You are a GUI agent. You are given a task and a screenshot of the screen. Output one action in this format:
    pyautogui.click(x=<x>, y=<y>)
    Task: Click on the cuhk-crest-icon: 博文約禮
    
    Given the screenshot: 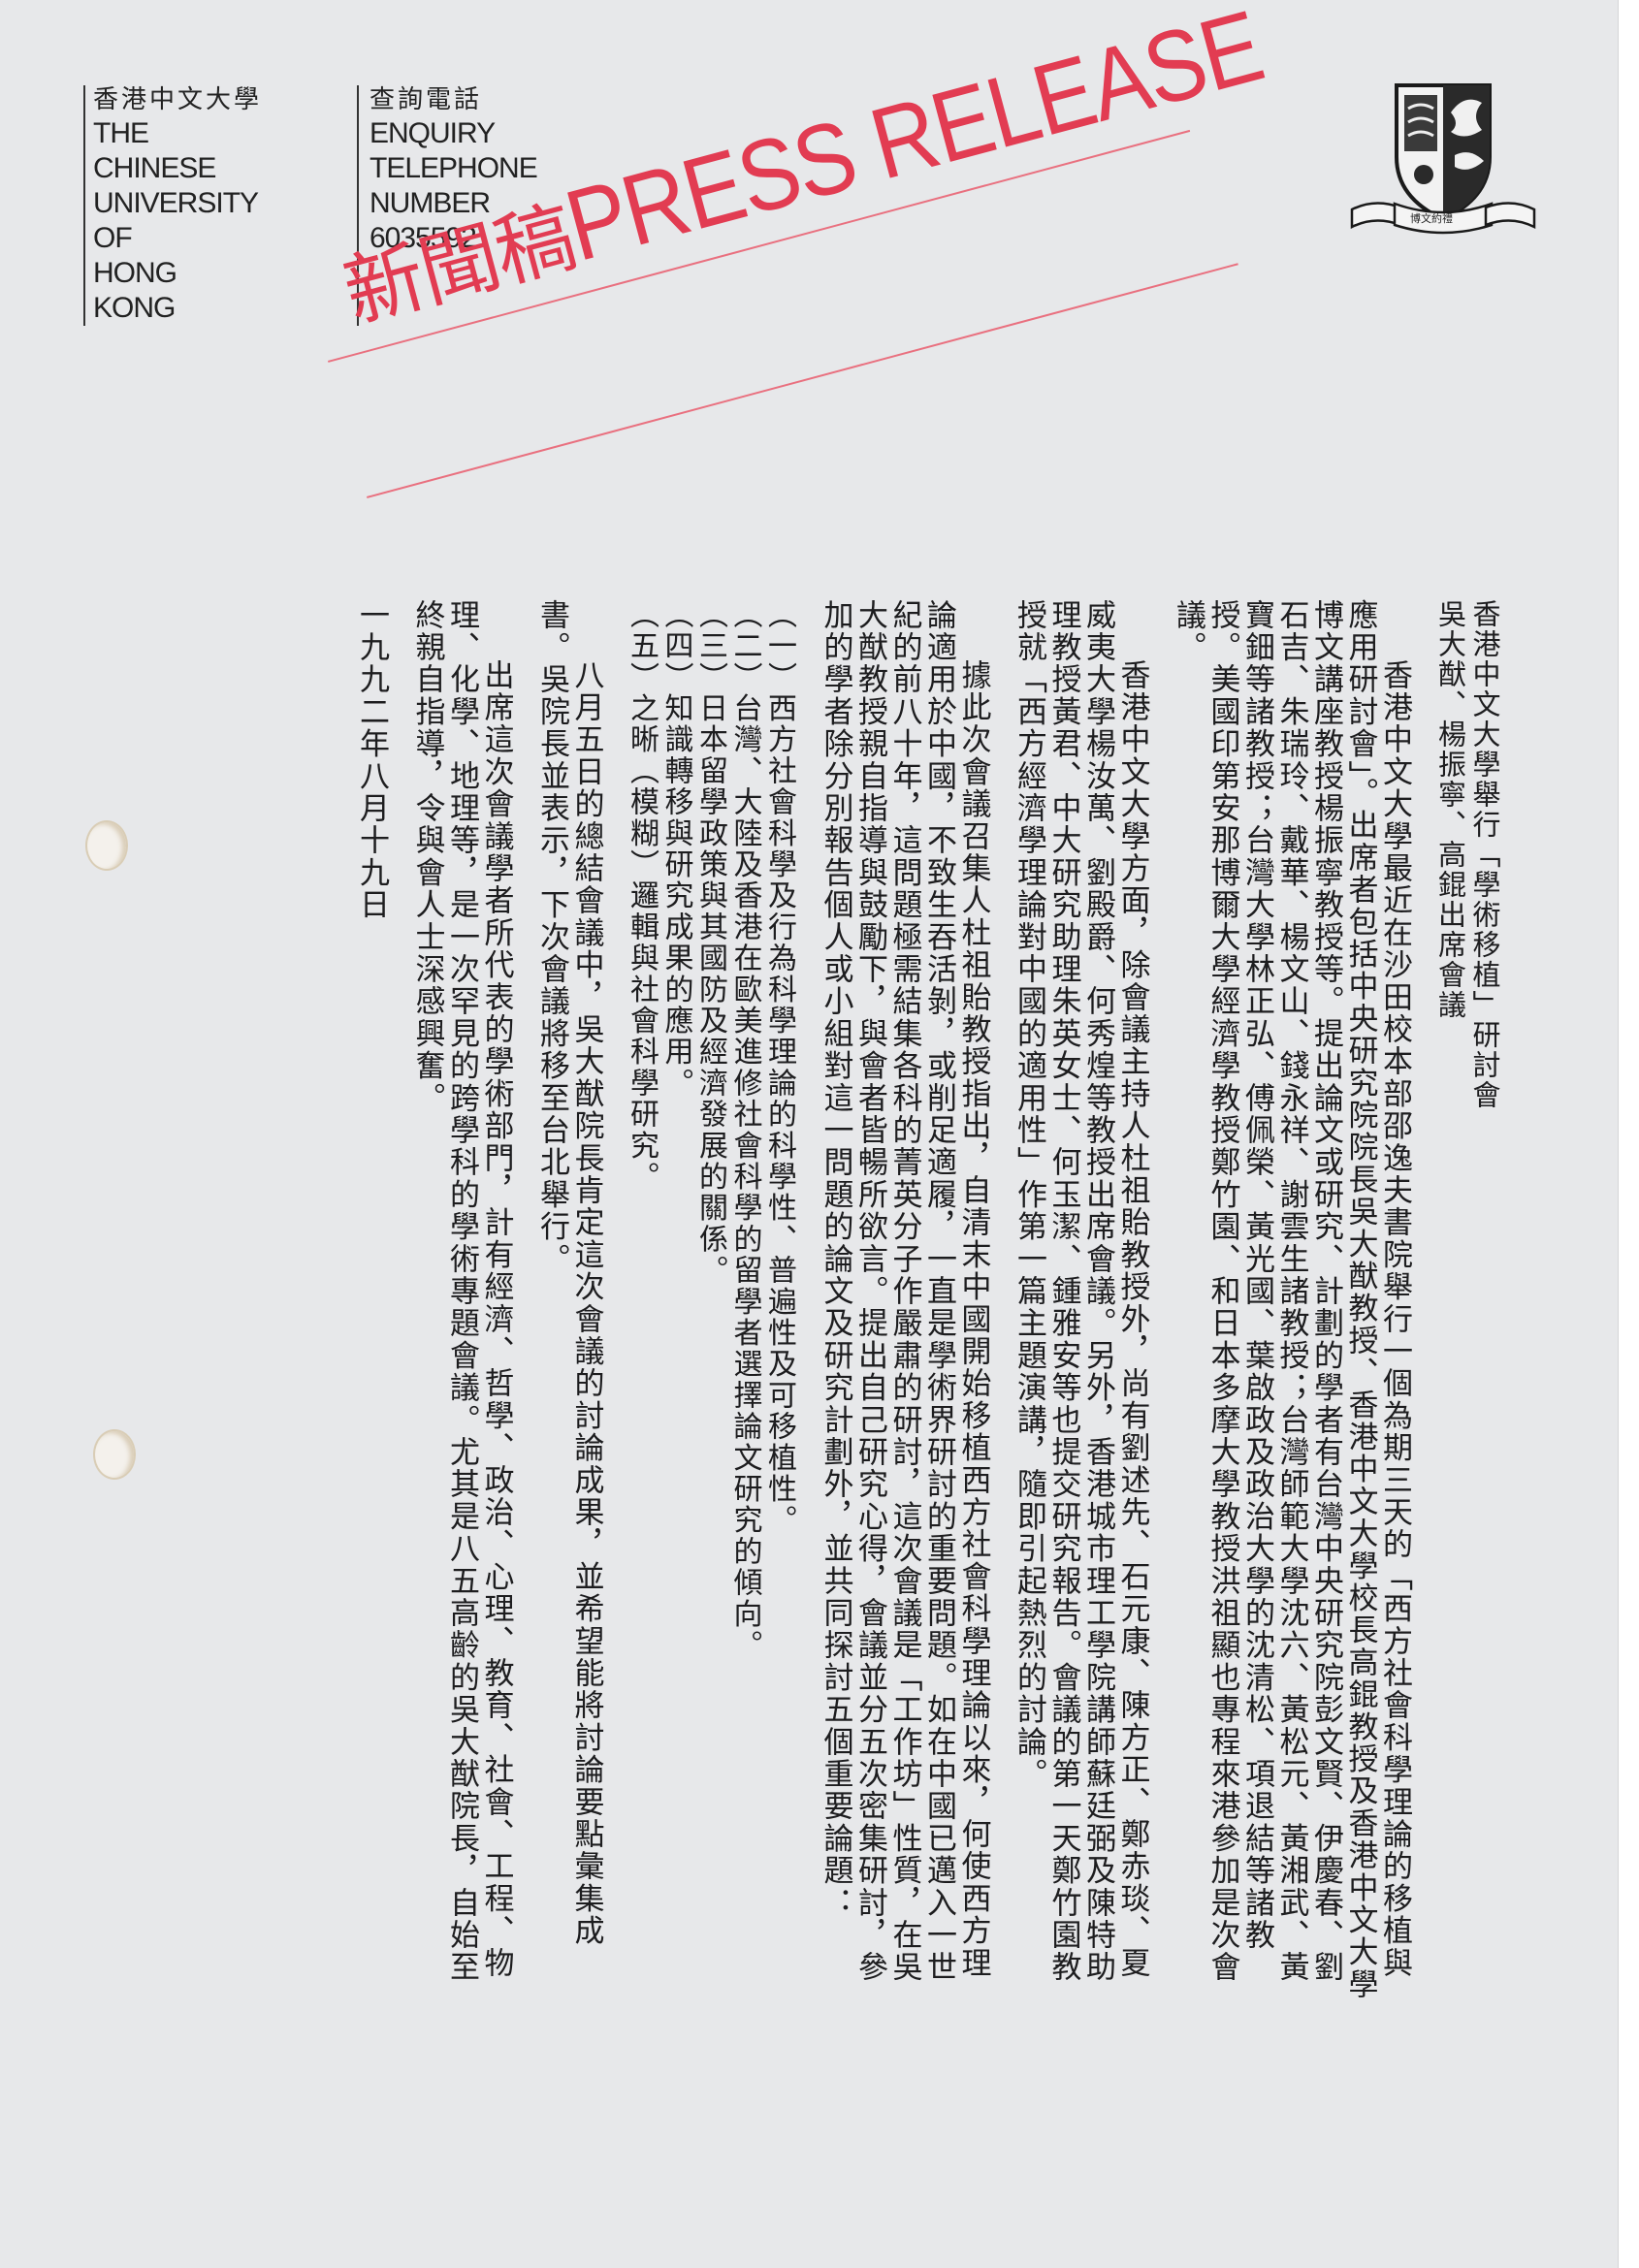 What is the action you would take?
    pyautogui.click(x=1463, y=158)
    